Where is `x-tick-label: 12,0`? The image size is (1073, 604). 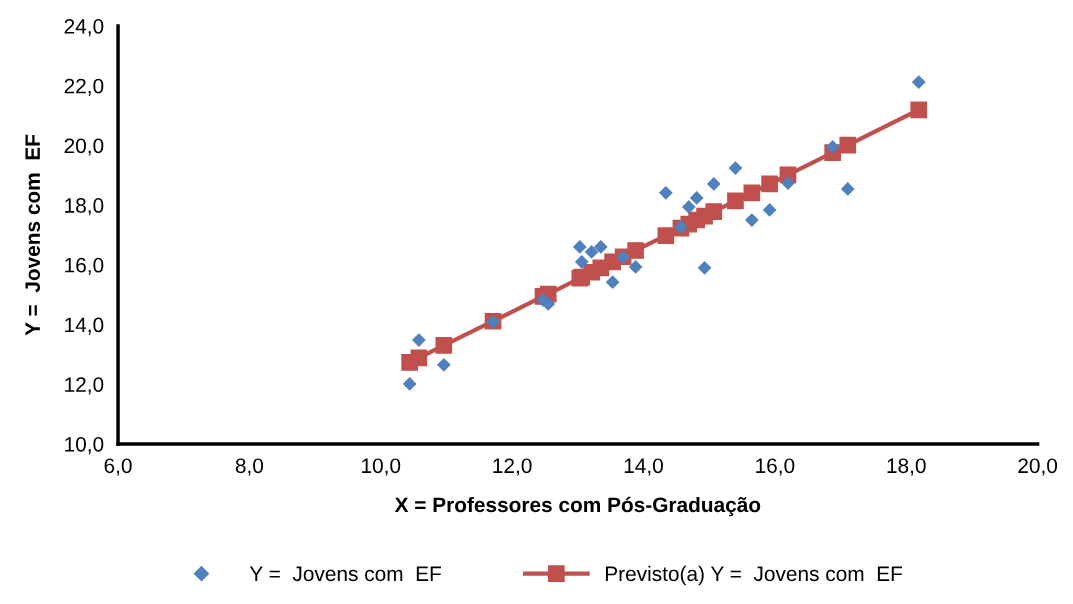
x-tick-label: 12,0 is located at coordinates (512, 467).